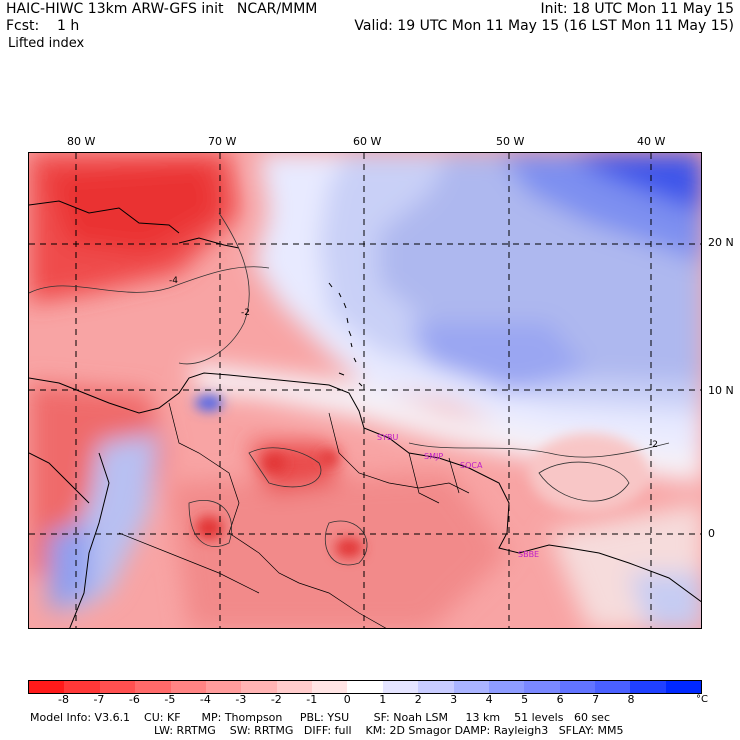 The width and height of the screenshot is (740, 740). Describe the element at coordinates (418, 699) in the screenshot. I see `colorbar-tick-label: 2` at that location.